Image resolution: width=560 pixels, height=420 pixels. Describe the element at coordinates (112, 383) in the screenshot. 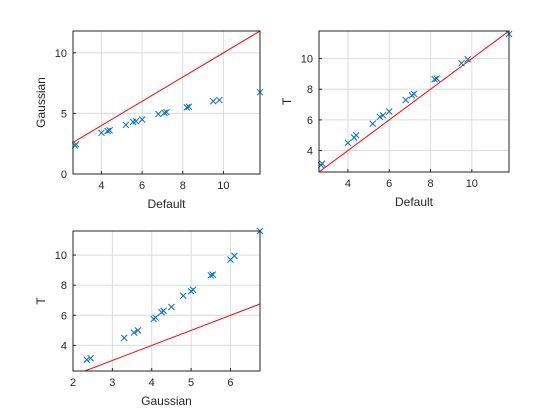

I see `x-tick-label: 3` at that location.